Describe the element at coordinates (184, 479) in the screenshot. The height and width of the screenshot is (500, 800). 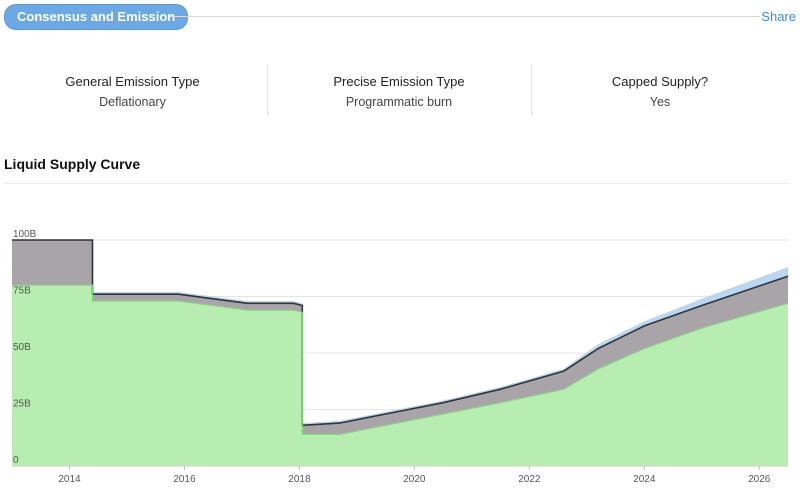
I see `x-tick-label: 2016` at that location.